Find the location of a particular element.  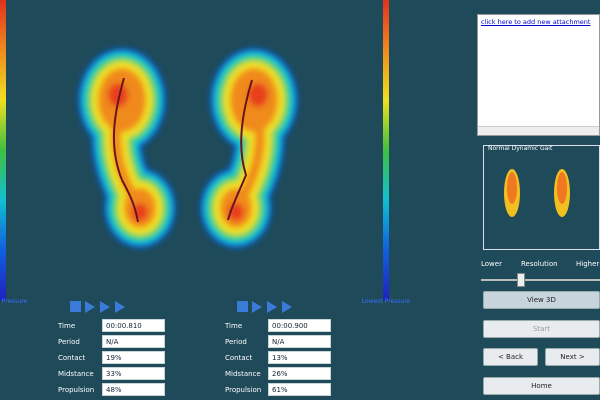

attachment-panel: click here to add new attachment is located at coordinates (538, 75).